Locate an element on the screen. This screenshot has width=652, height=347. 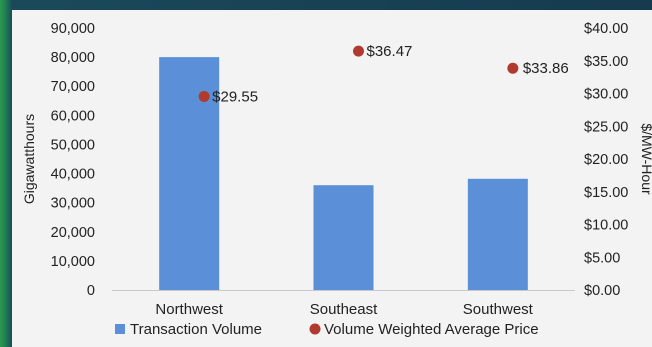
category-label: Southwest is located at coordinates (498, 309).